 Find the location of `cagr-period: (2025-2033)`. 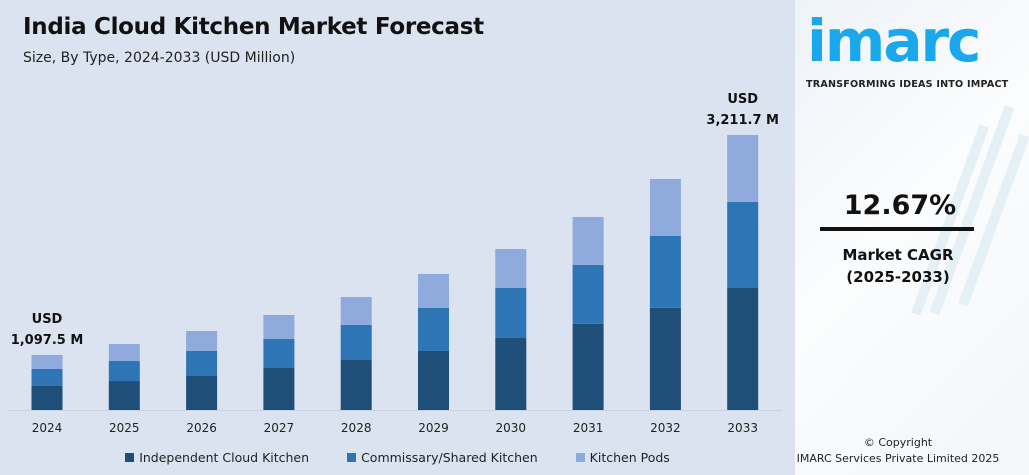

cagr-period: (2025-2033) is located at coordinates (898, 277).